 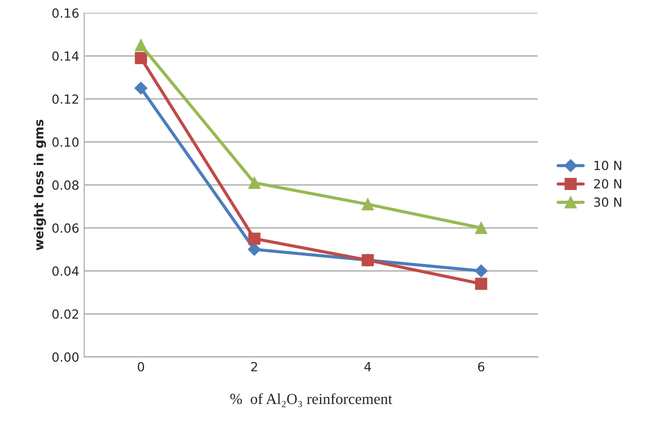 What do you see at coordinates (65, 314) in the screenshot?
I see `y-tick-label: 0.02` at bounding box center [65, 314].